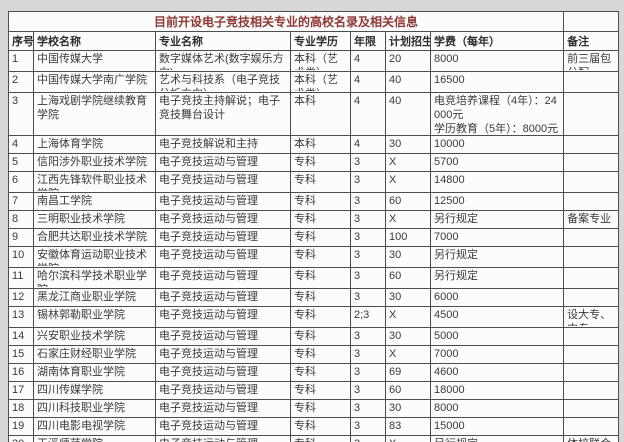 This screenshot has width=624, height=442. I want to click on cell-index: 8, so click(21, 219).